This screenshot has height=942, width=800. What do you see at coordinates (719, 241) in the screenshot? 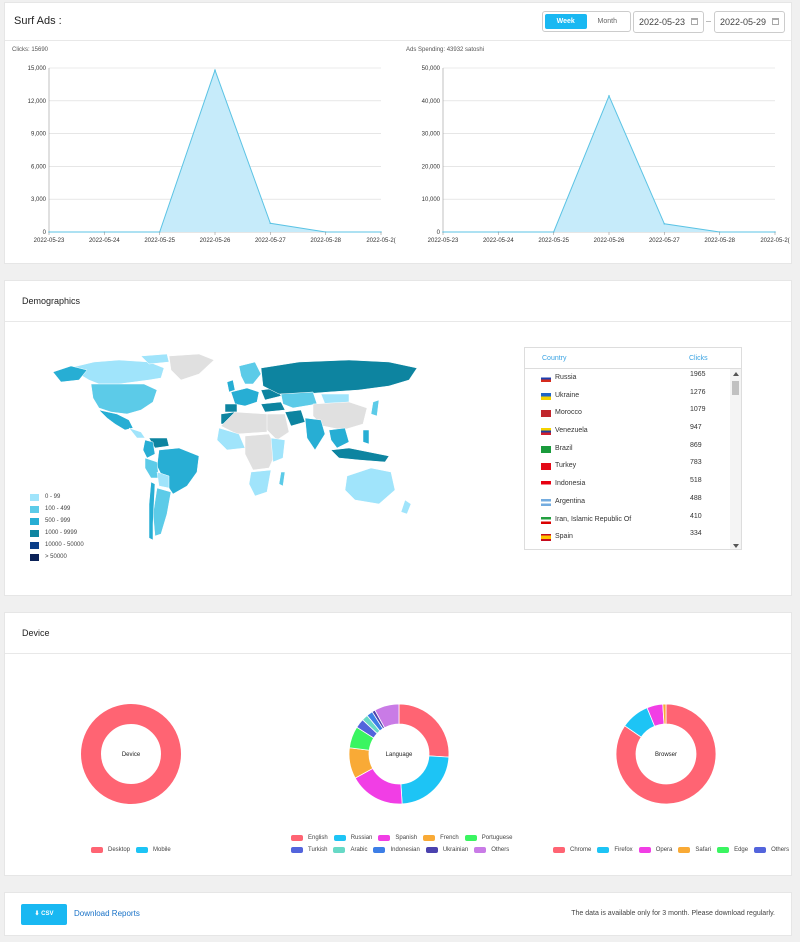
I see `x-tick-label: 2022-05-28` at bounding box center [719, 241].